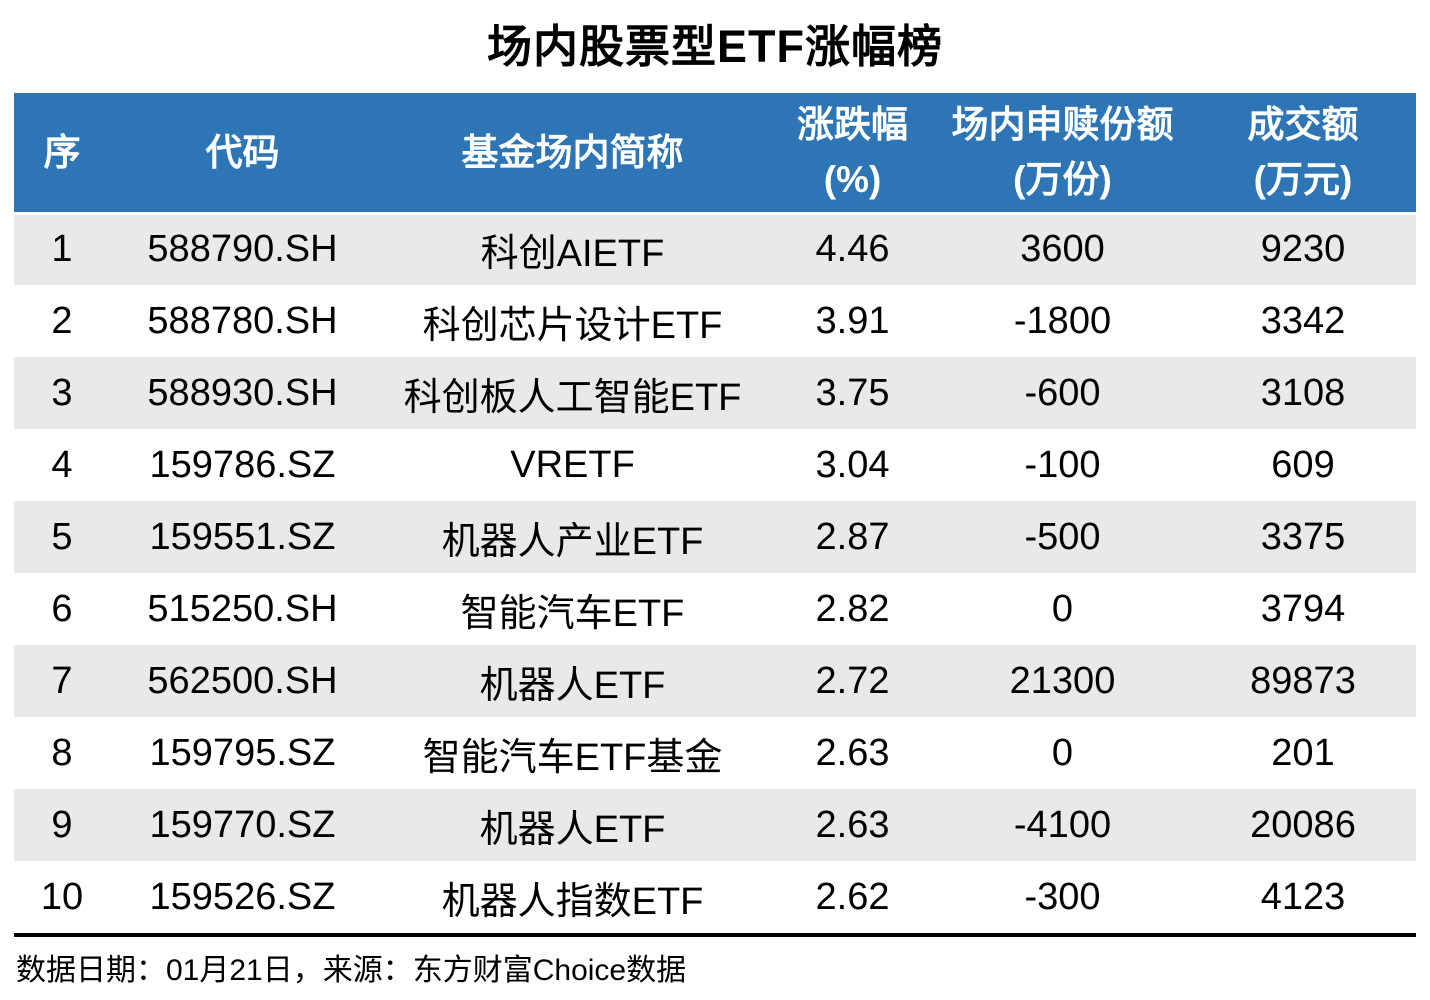  Describe the element at coordinates (1303, 249) in the screenshot. I see `cell-turnover: 9230` at that location.